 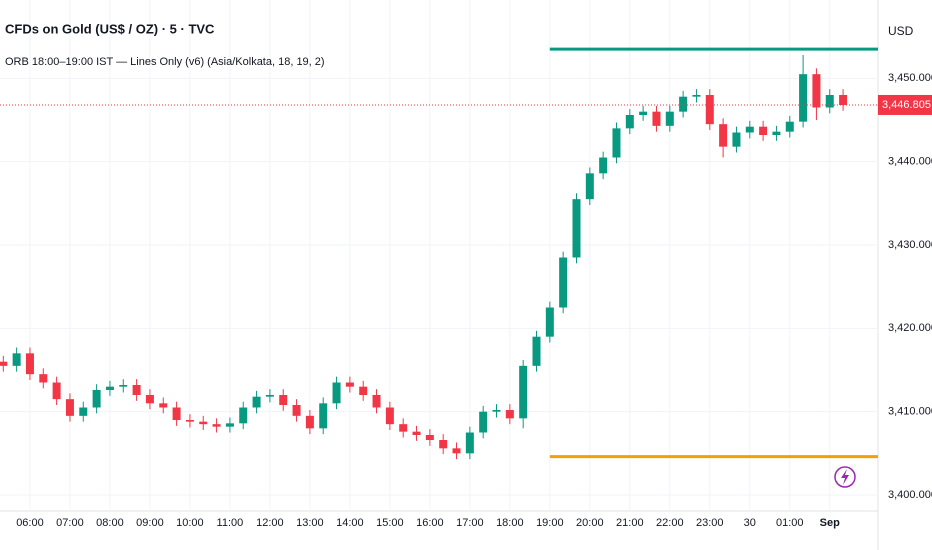 What do you see at coordinates (310, 523) in the screenshot?
I see `x-tick-label: 13:00` at bounding box center [310, 523].